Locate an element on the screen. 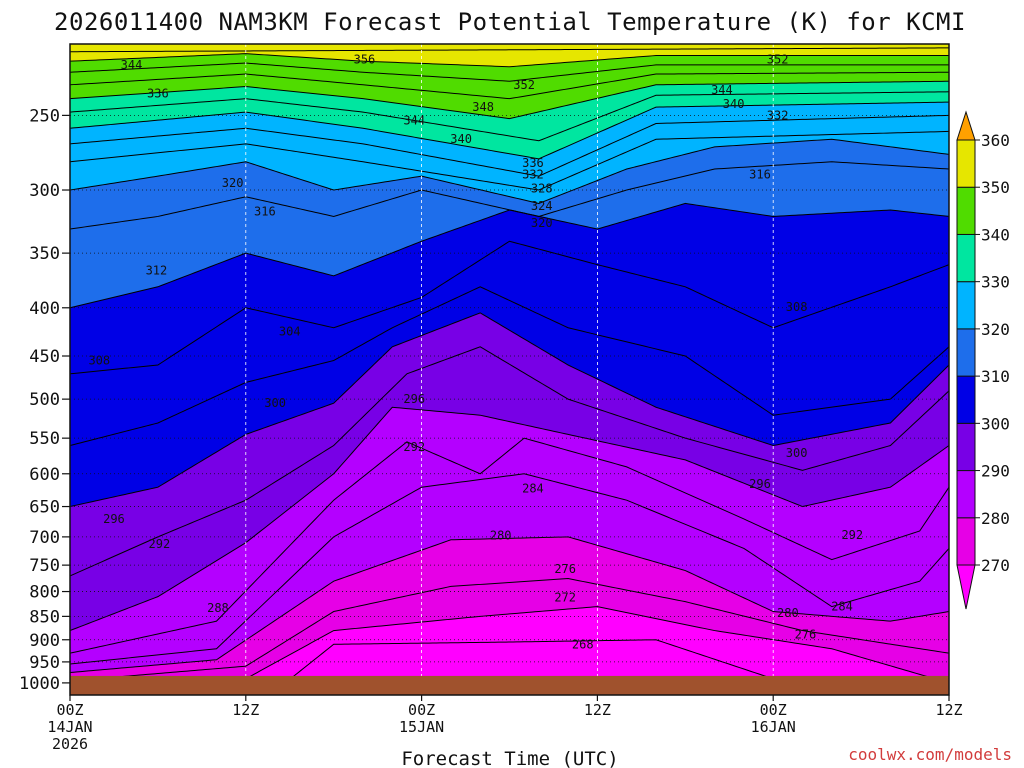 The width and height of the screenshot is (1024, 768). colorbar-label: 270 is located at coordinates (995, 565).